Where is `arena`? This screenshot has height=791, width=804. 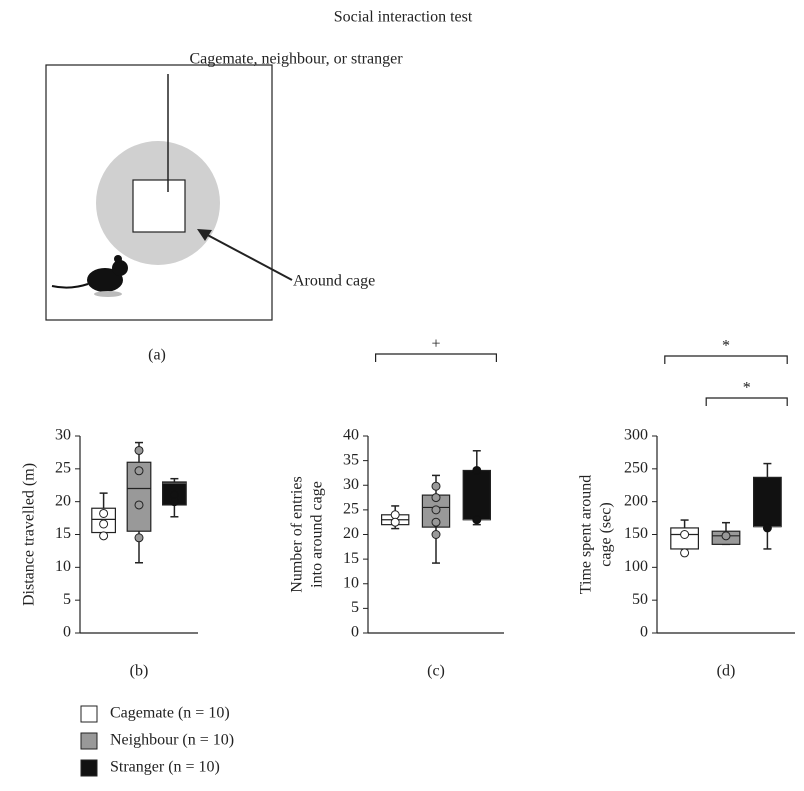
arena is located at coordinates (159, 192).